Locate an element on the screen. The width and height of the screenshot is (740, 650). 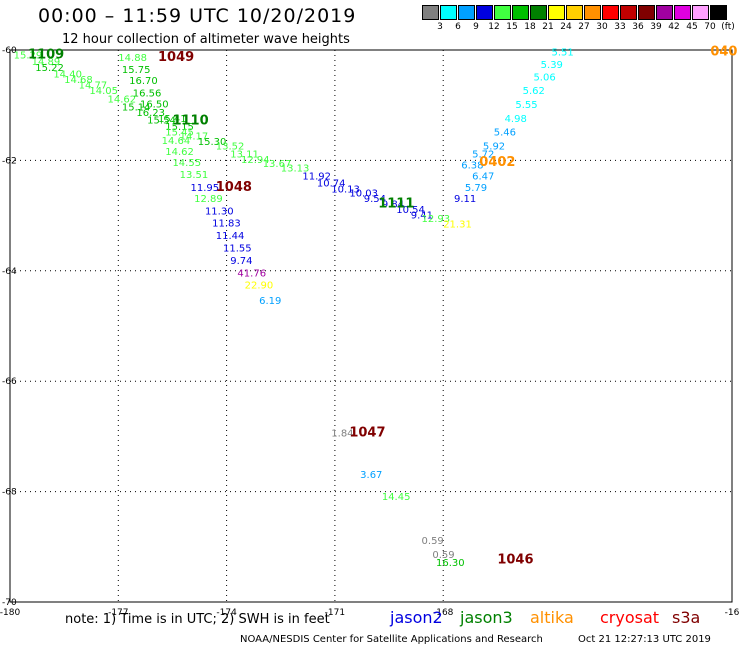
swh-value: 10.74 is located at coordinates (331, 183).